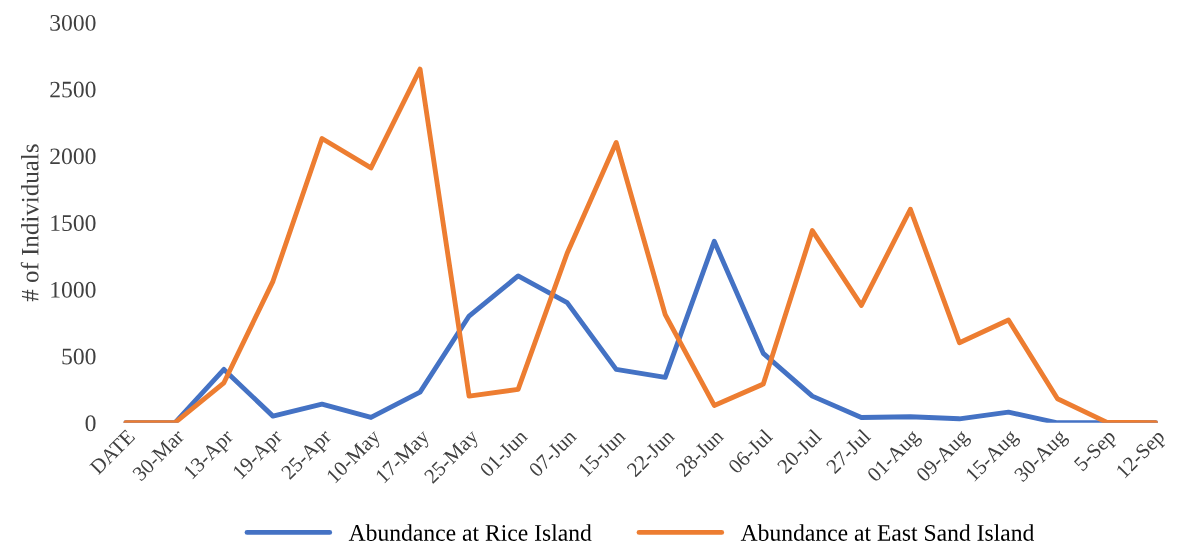 The width and height of the screenshot is (1192, 560). I want to click on y-tick-label: 3000, so click(73, 22).